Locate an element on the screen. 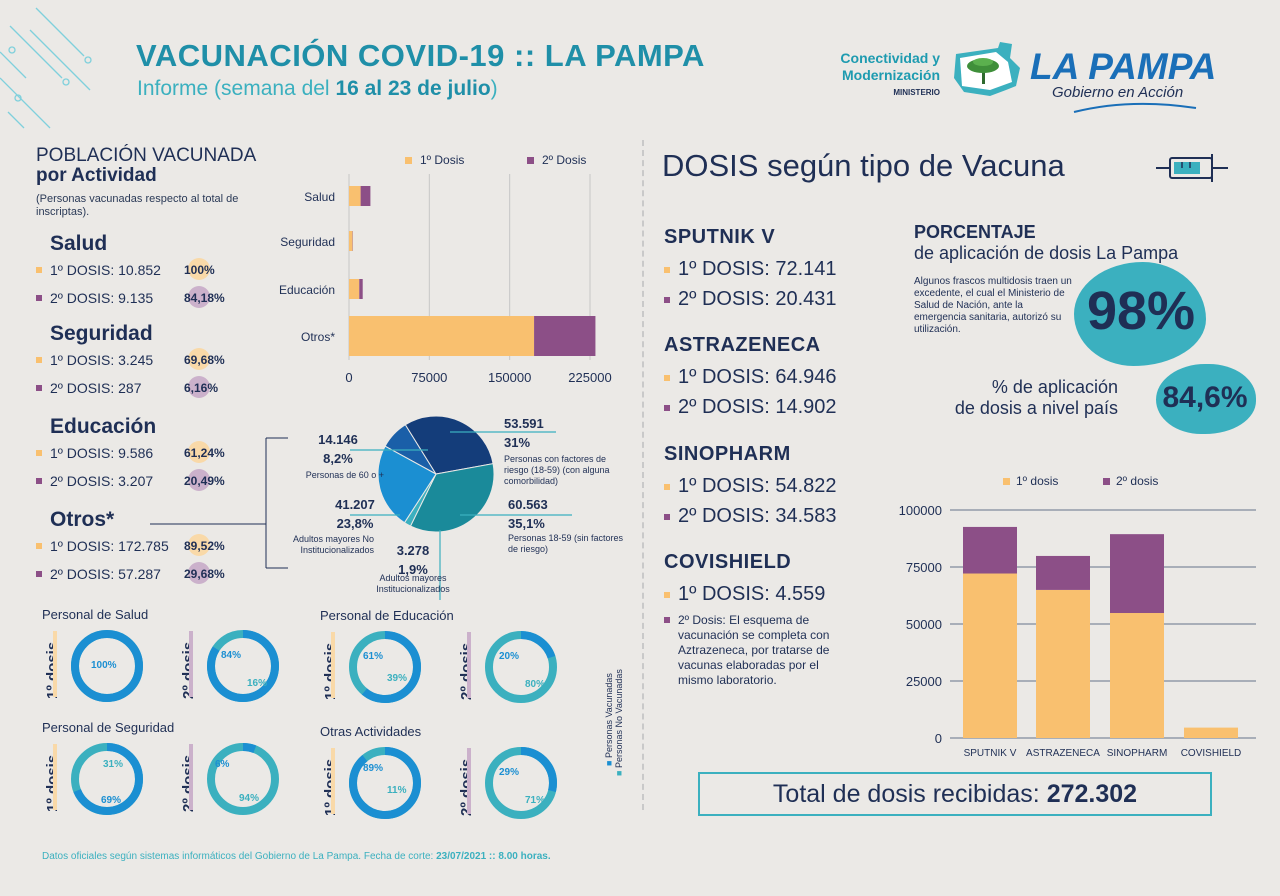  dose-count: 1º DOSIS: 172.785 is located at coordinates (109, 546).